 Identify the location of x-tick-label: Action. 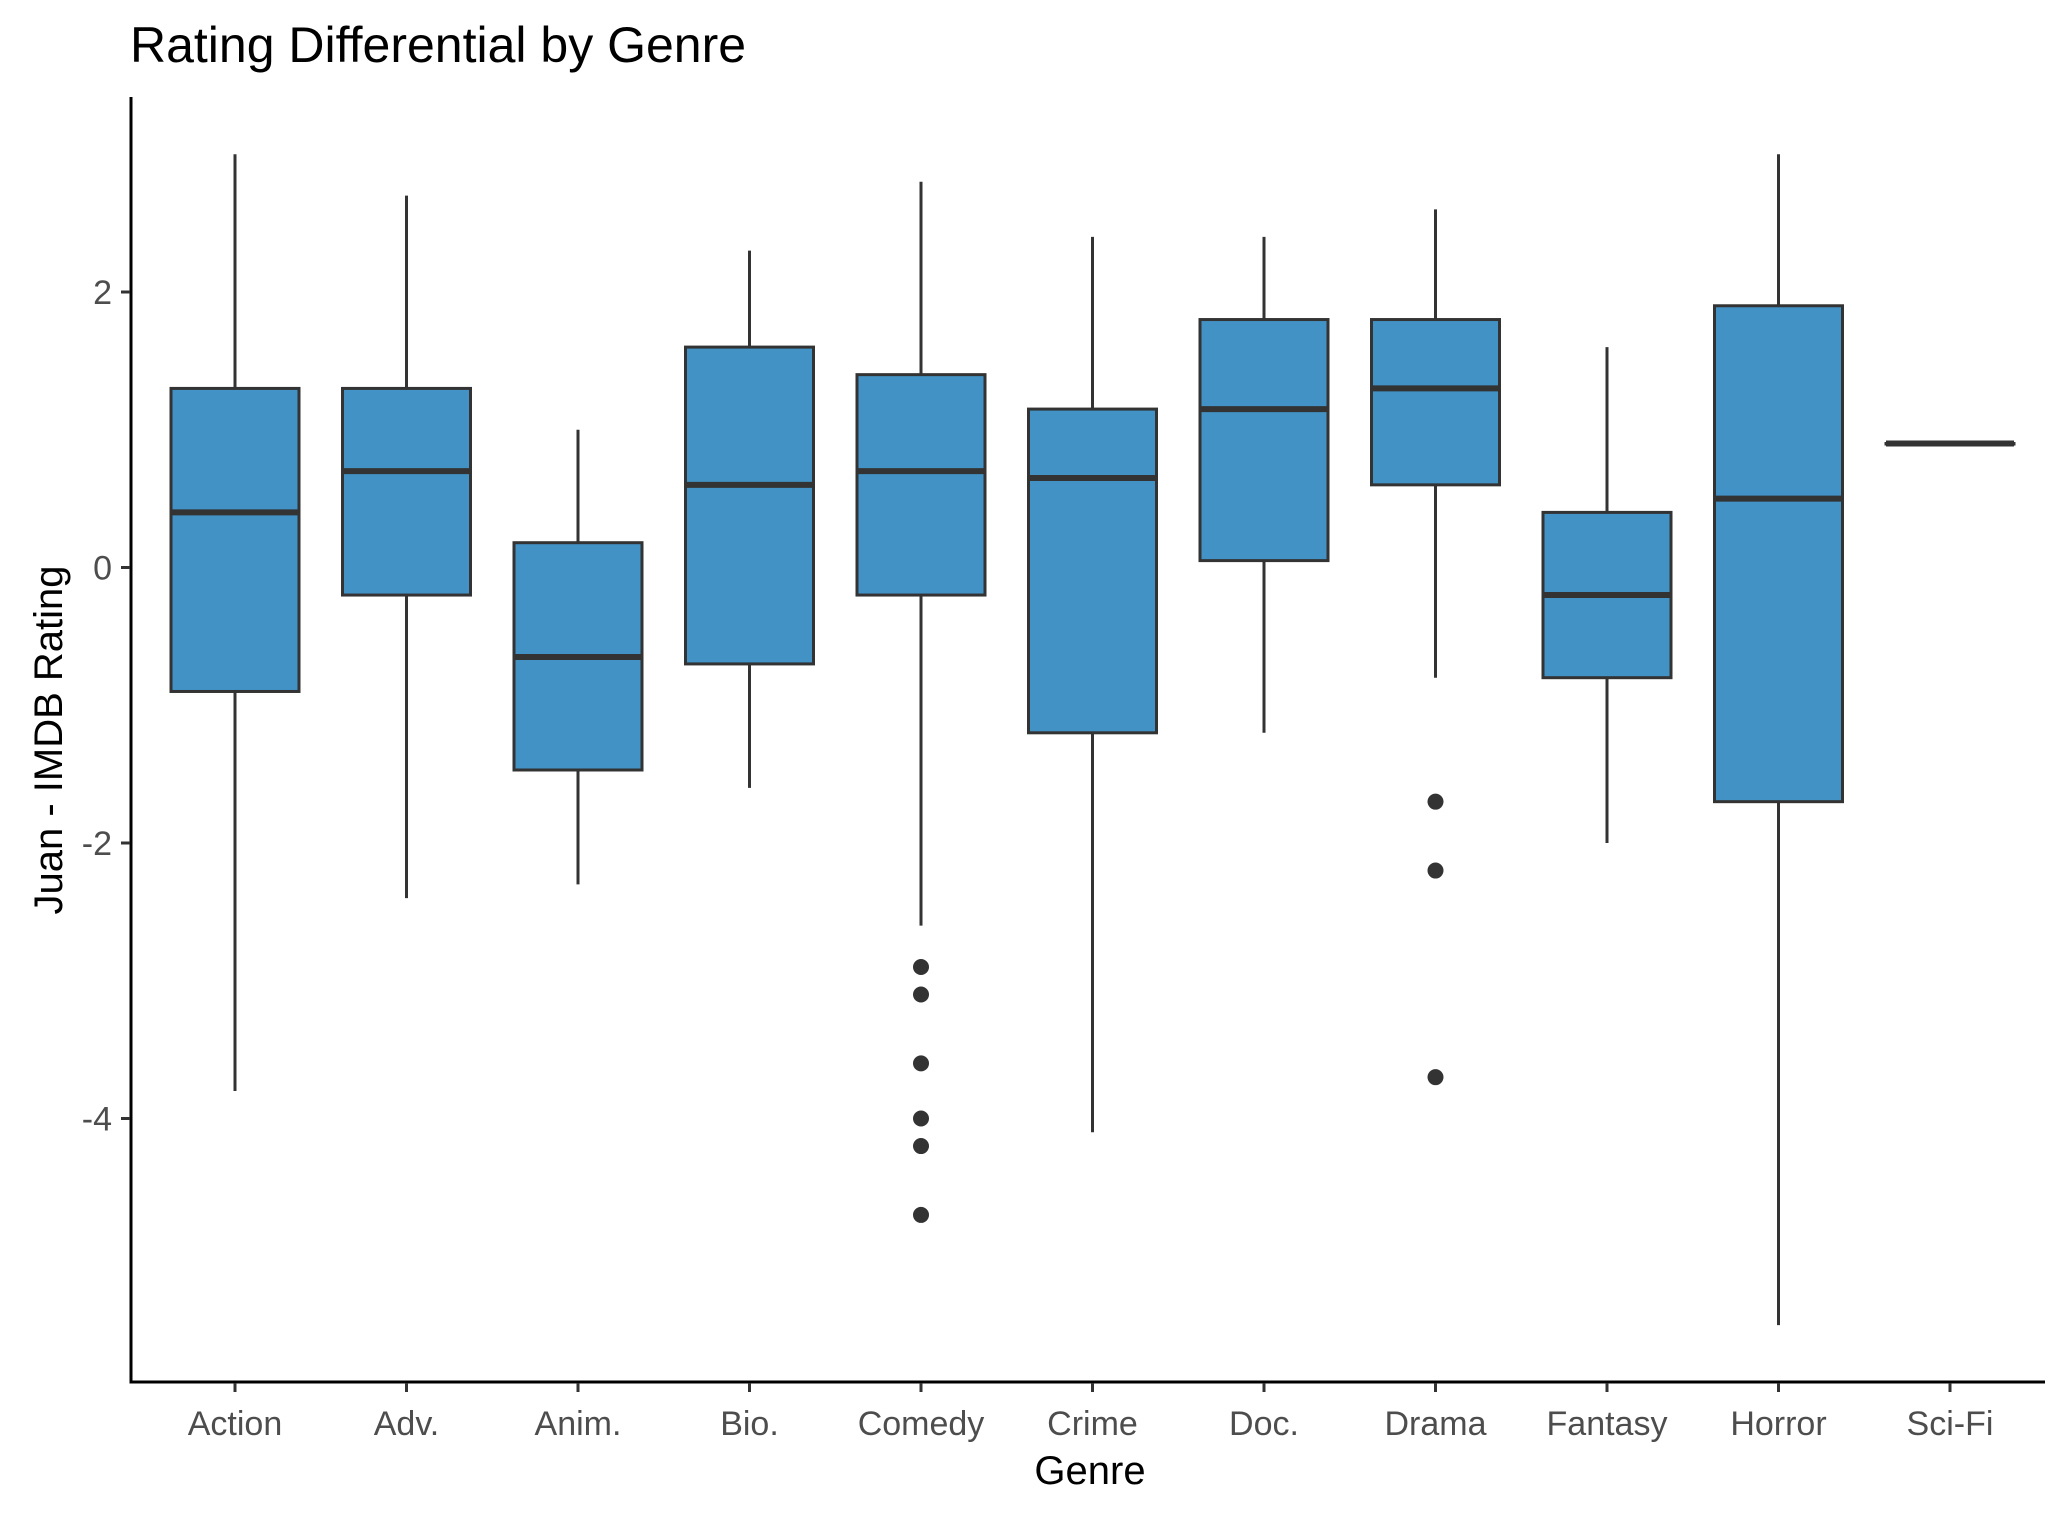
(235, 1424).